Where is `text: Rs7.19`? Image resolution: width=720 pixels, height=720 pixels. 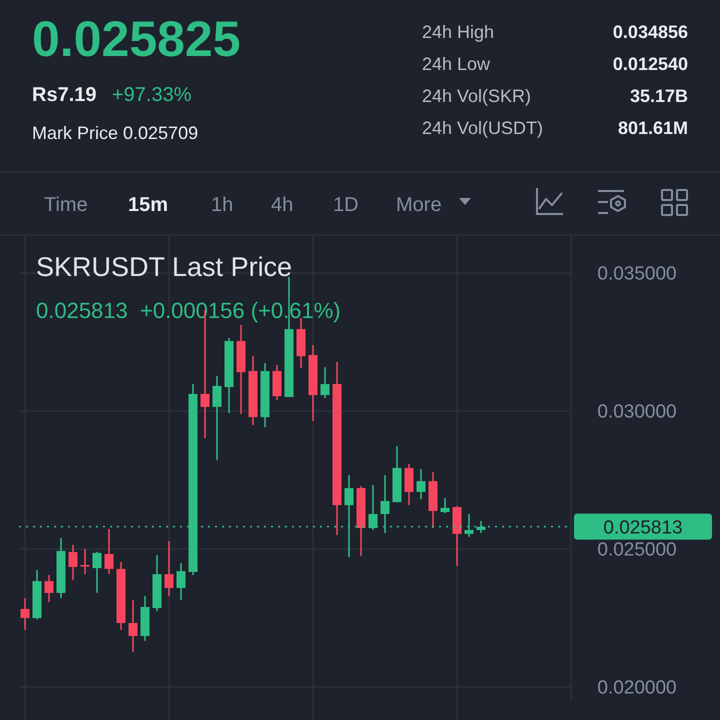
text: Rs7.19 is located at coordinates (64, 95).